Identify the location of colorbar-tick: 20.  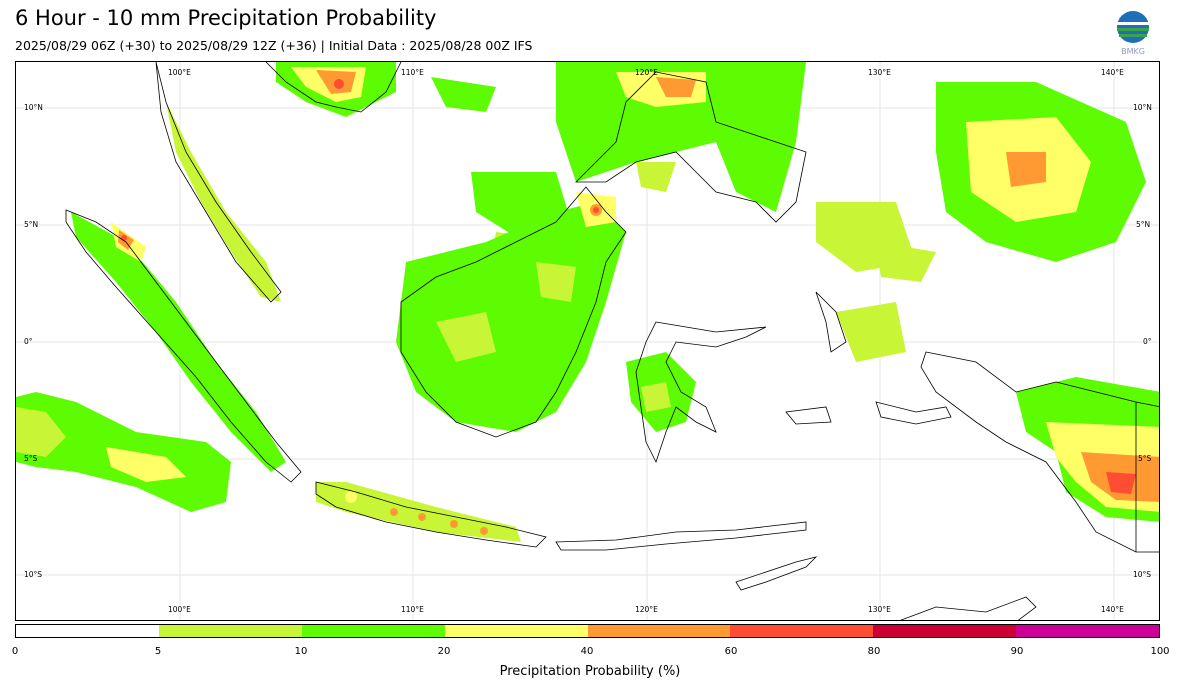
(444, 651).